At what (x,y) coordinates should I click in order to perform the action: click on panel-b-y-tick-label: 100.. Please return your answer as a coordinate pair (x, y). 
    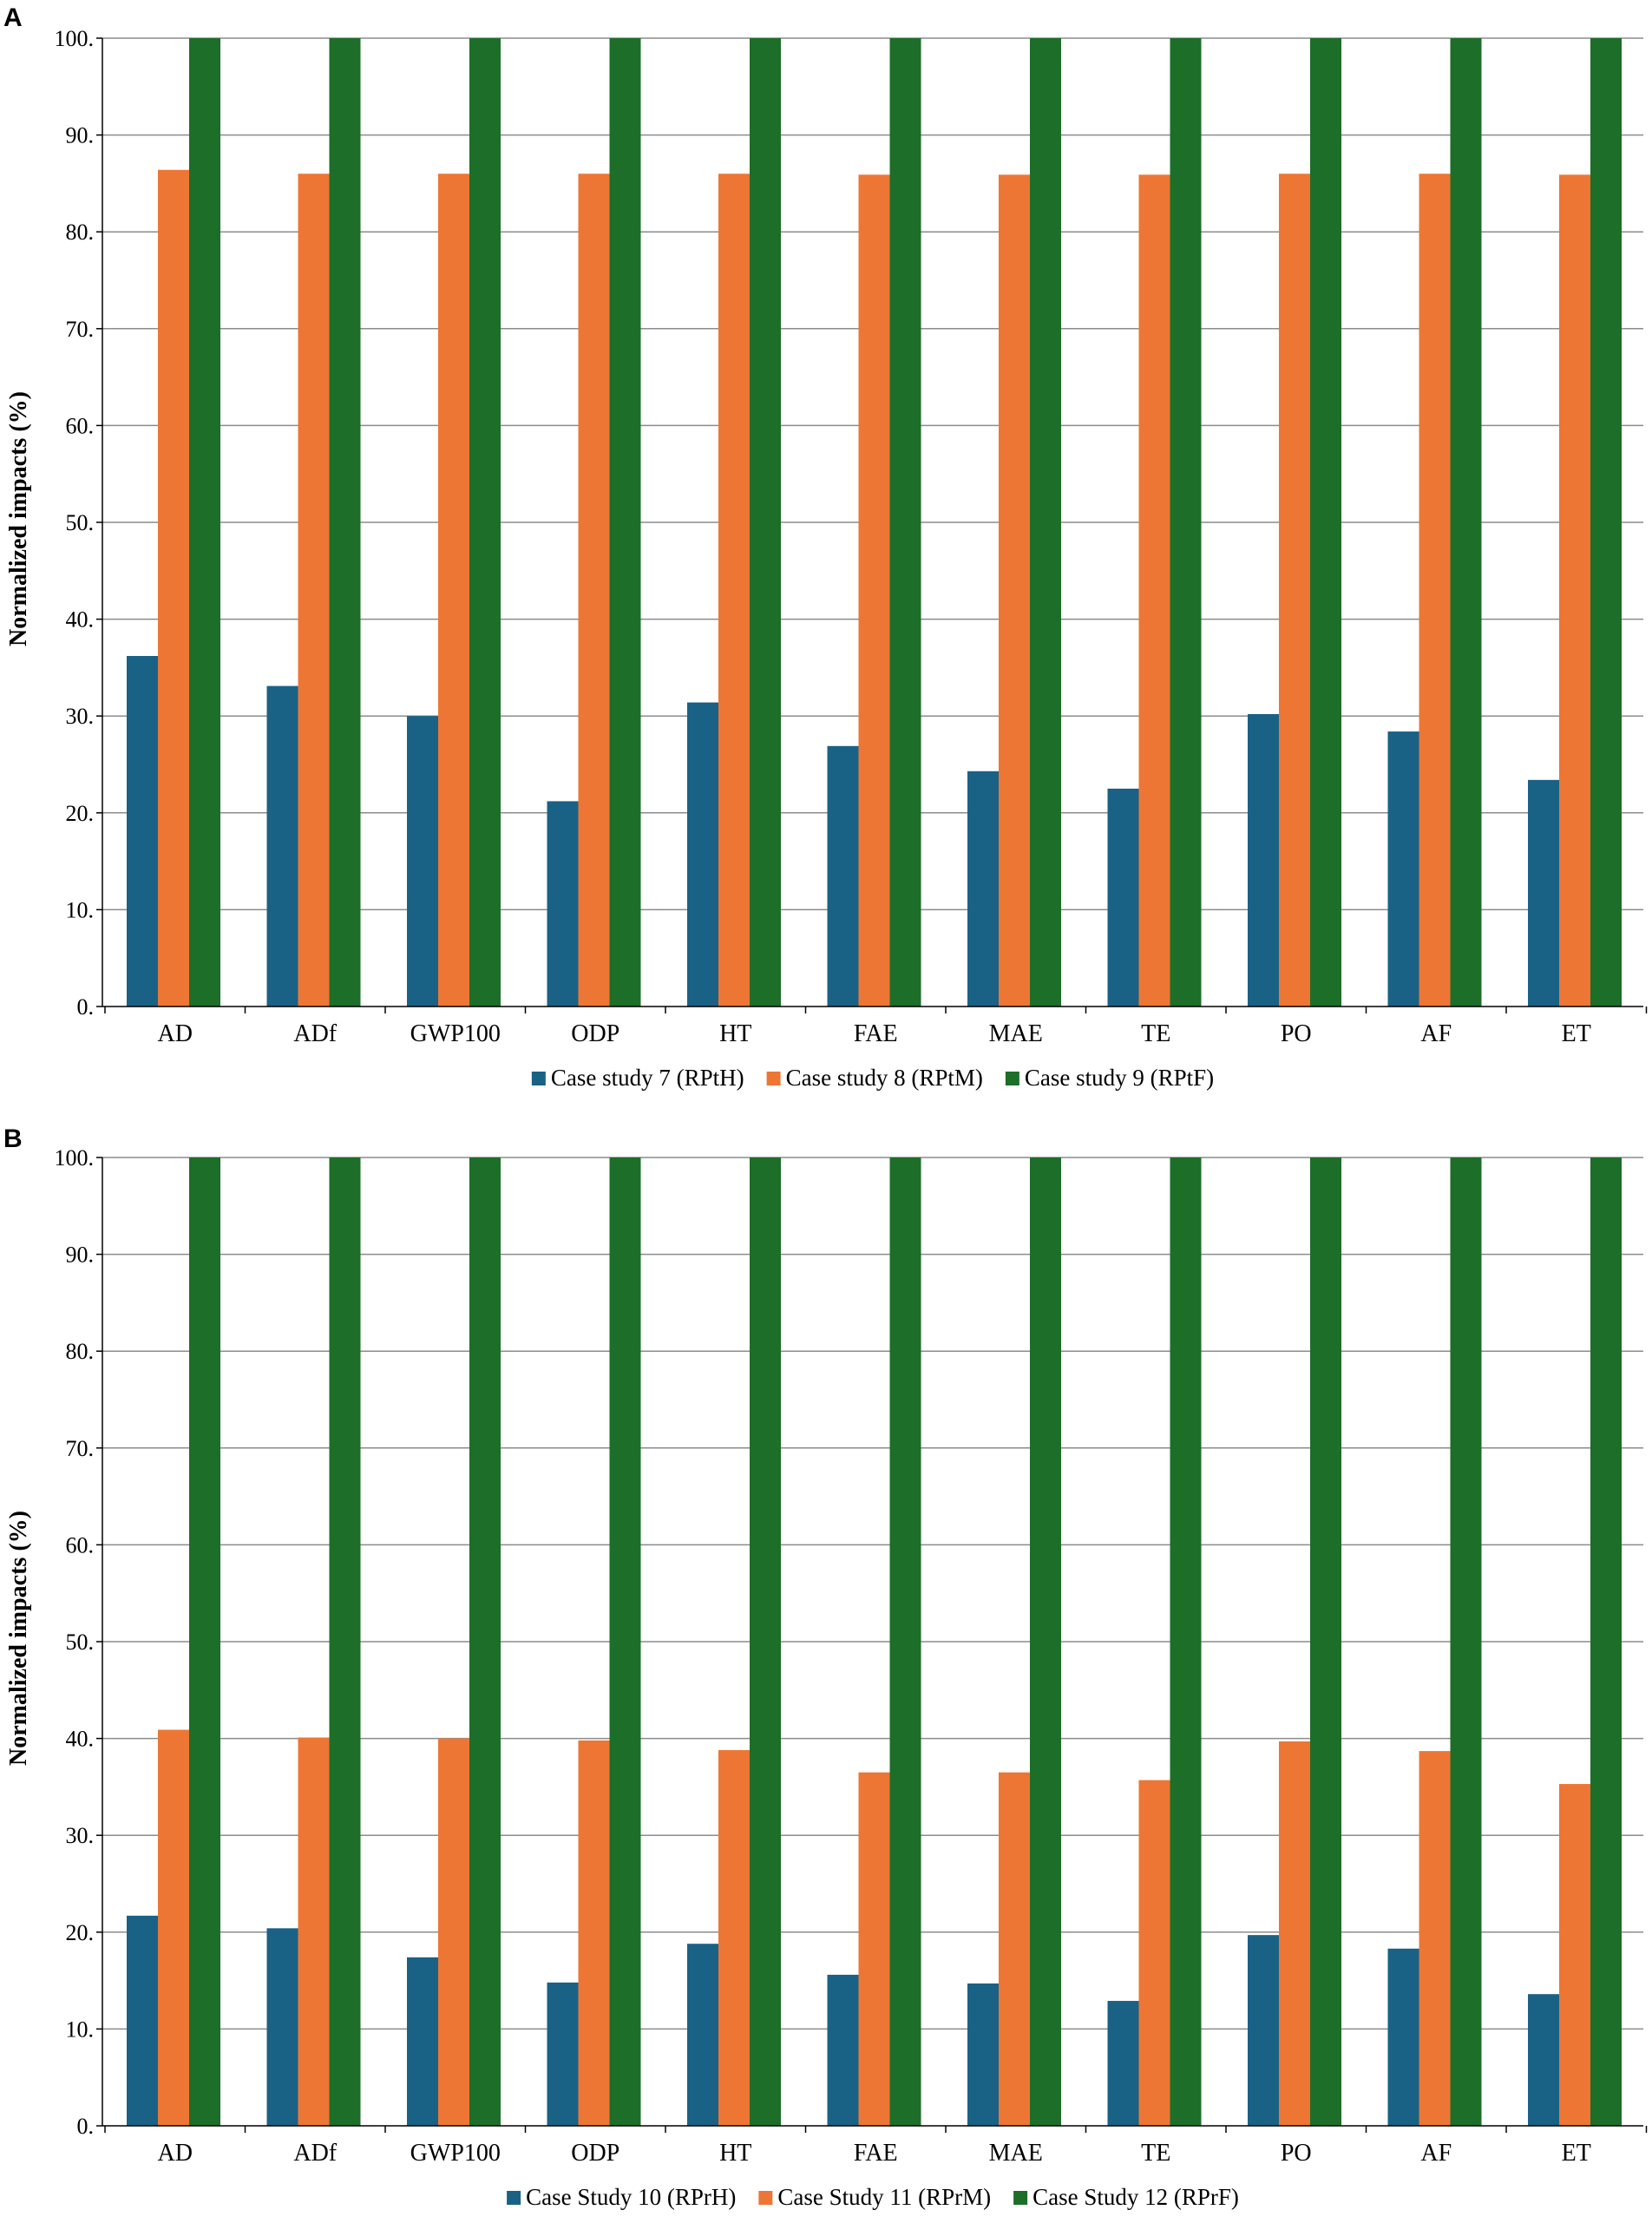
    Looking at the image, I should click on (75, 1158).